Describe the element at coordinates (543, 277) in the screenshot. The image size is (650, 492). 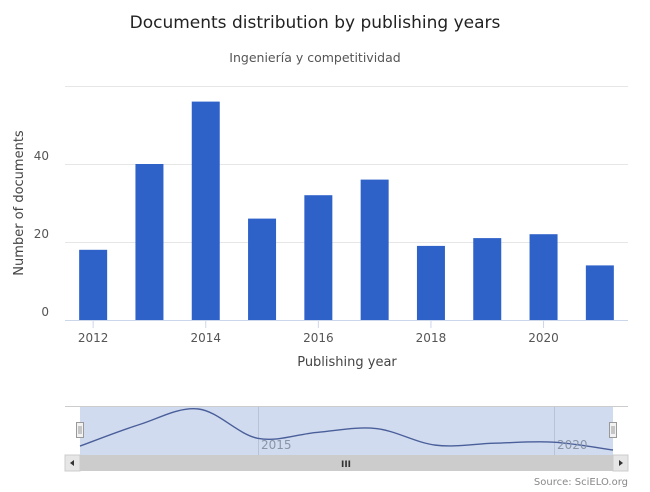
I see `bar-2020` at that location.